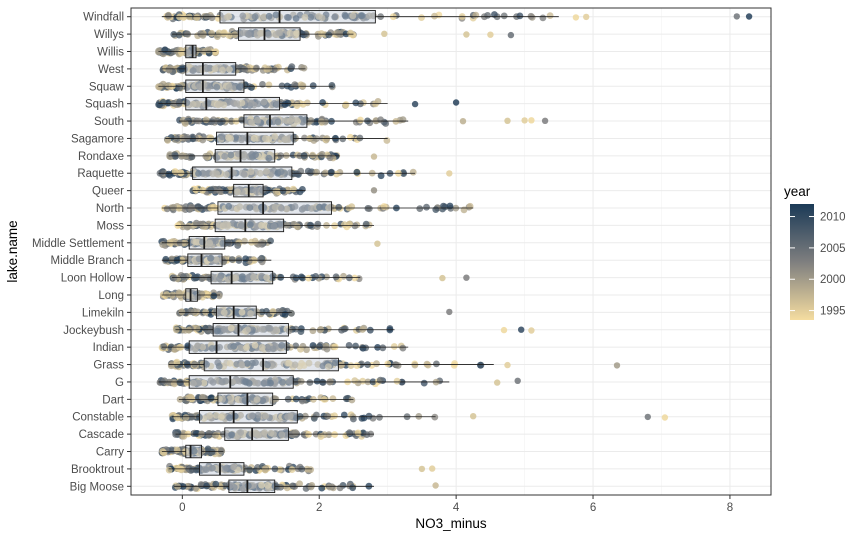  What do you see at coordinates (108, 192) in the screenshot?
I see `y-tick-label: Queer` at bounding box center [108, 192].